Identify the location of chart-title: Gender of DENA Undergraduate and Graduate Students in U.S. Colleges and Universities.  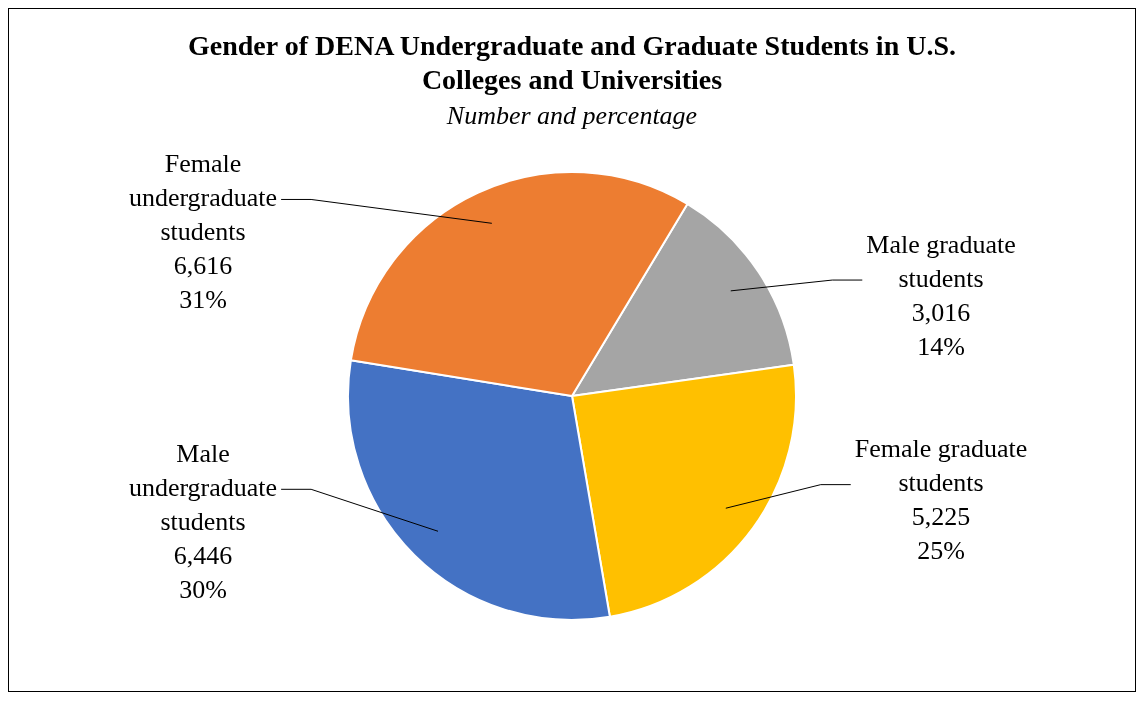
(572, 63).